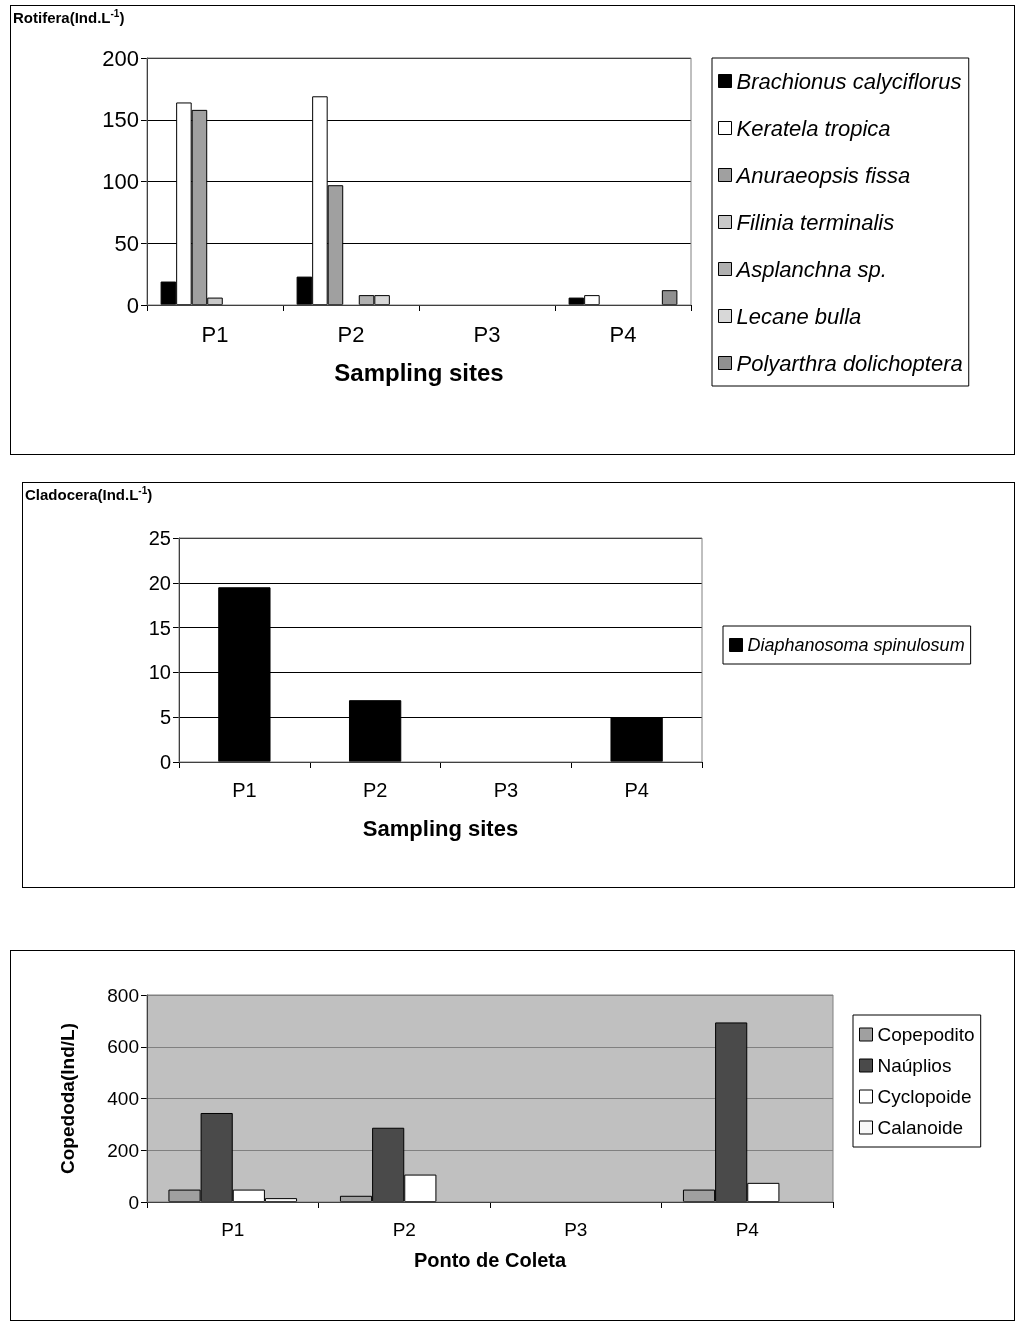  Describe the element at coordinates (159, 627) in the screenshot. I see `y-tick-label: 15` at that location.